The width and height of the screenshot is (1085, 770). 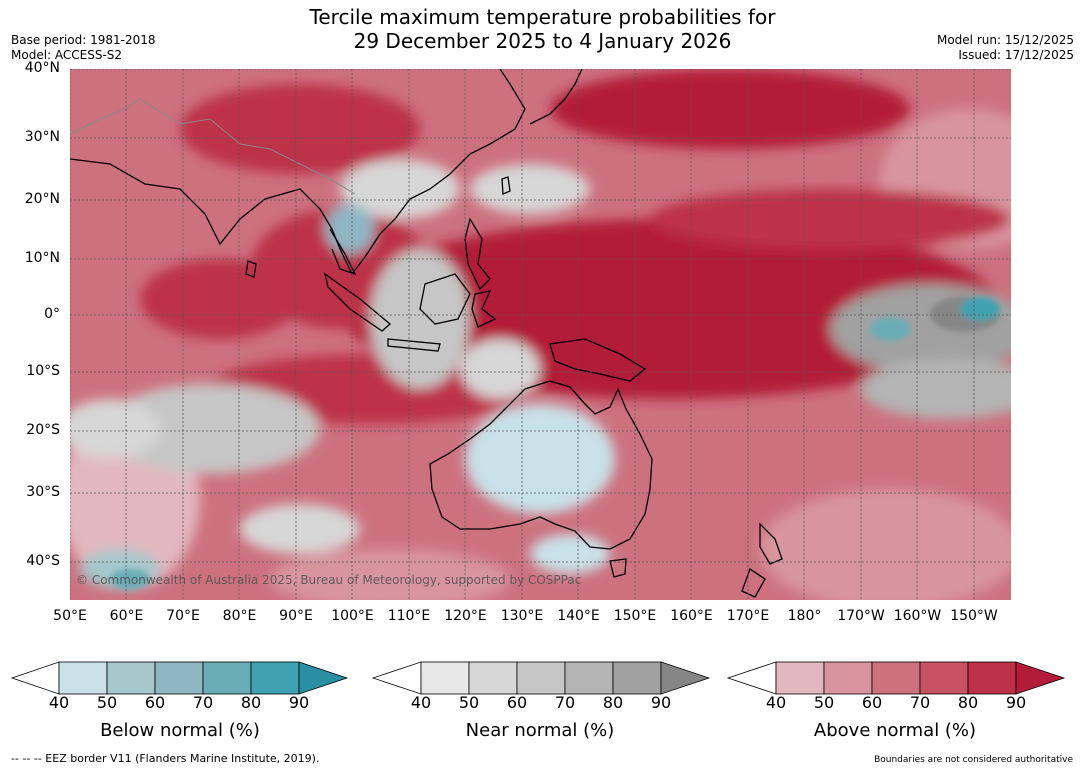 What do you see at coordinates (578, 616) in the screenshot?
I see `lon-label: 140°E` at bounding box center [578, 616].